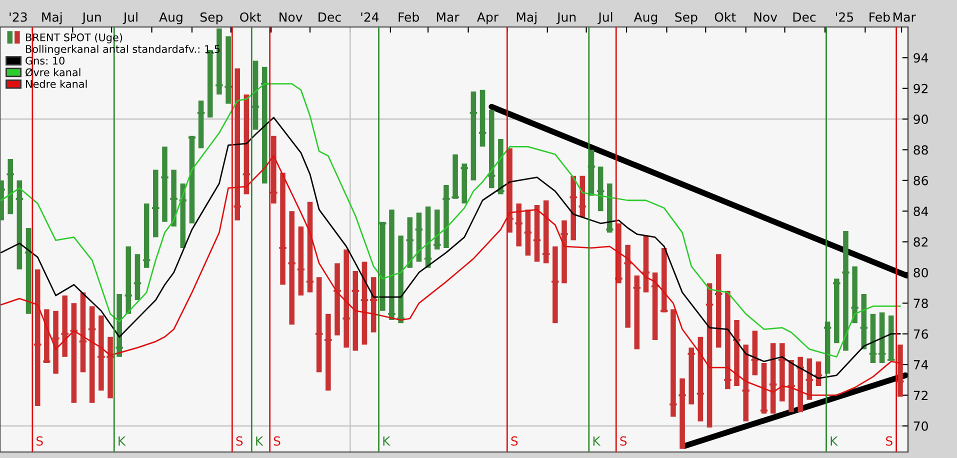 The height and width of the screenshot is (458, 957). Describe the element at coordinates (170, 18) in the screenshot. I see `x-tick-label: Aug` at that location.